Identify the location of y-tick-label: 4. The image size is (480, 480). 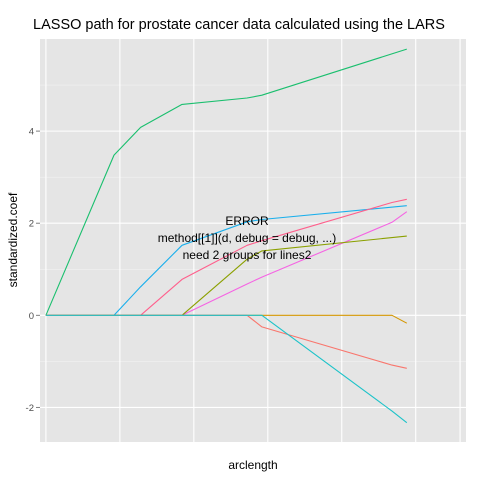
(31, 132).